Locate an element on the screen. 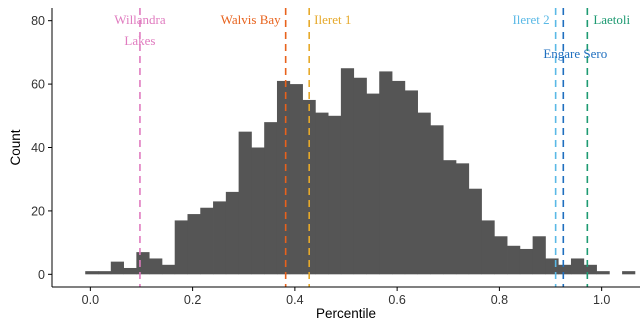 This screenshot has height=324, width=643. annotation-label: Laetoli is located at coordinates (611, 19).